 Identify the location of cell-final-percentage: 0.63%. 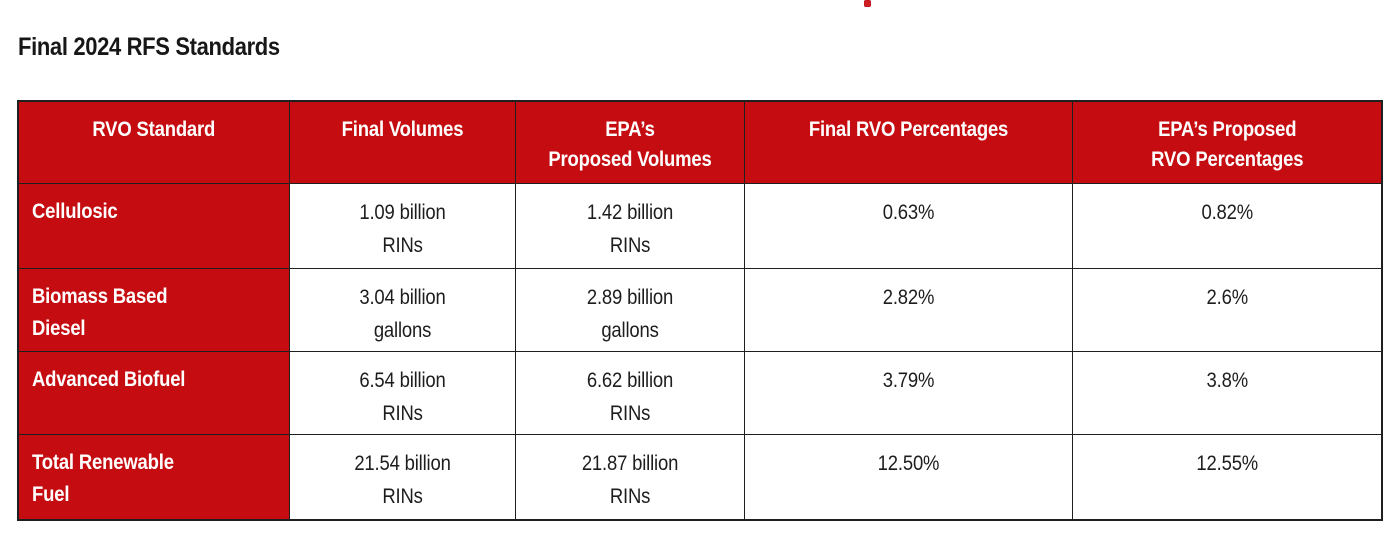
(908, 225).